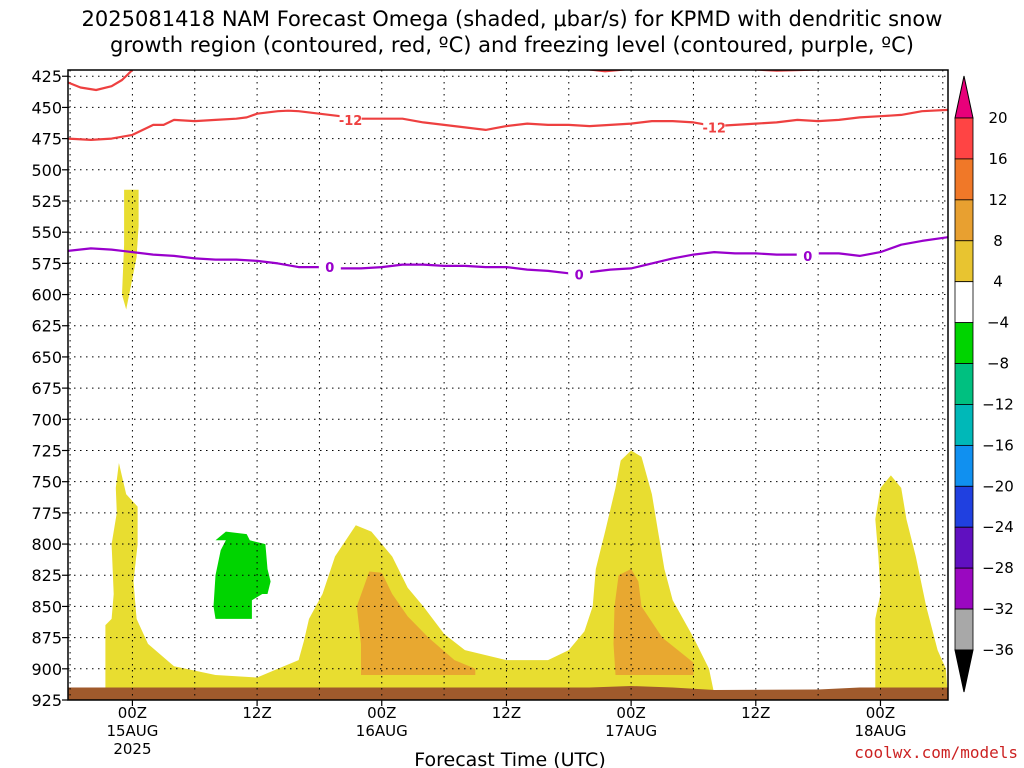  What do you see at coordinates (630, 713) in the screenshot?
I see `x-tick-label-4: 00Z` at bounding box center [630, 713].